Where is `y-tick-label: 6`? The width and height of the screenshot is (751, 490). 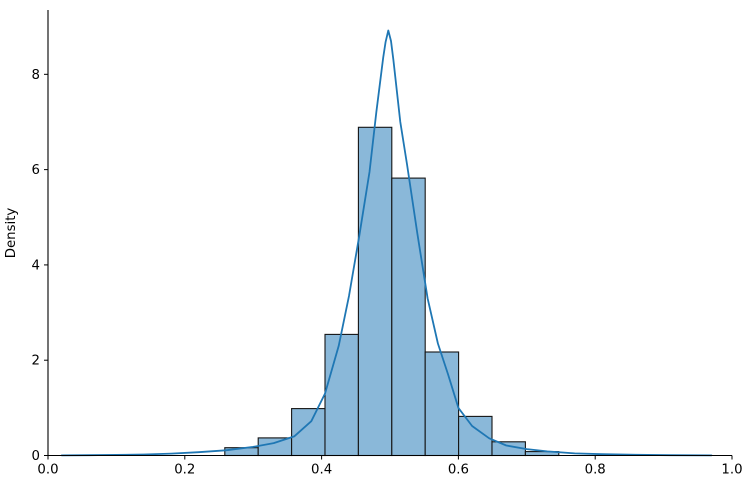 y-tick-label: 6 is located at coordinates (36, 170).